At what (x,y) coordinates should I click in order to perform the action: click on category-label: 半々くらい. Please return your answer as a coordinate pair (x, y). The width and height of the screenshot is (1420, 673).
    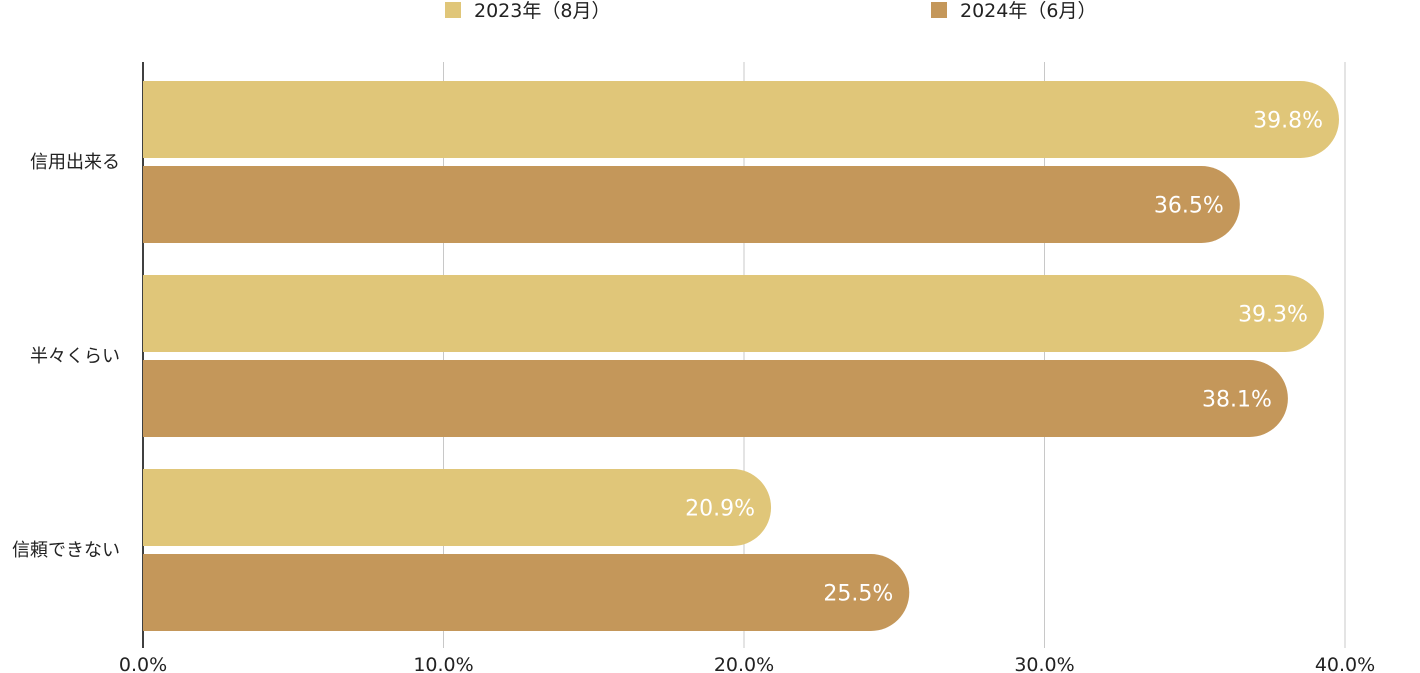
    Looking at the image, I should click on (75, 356).